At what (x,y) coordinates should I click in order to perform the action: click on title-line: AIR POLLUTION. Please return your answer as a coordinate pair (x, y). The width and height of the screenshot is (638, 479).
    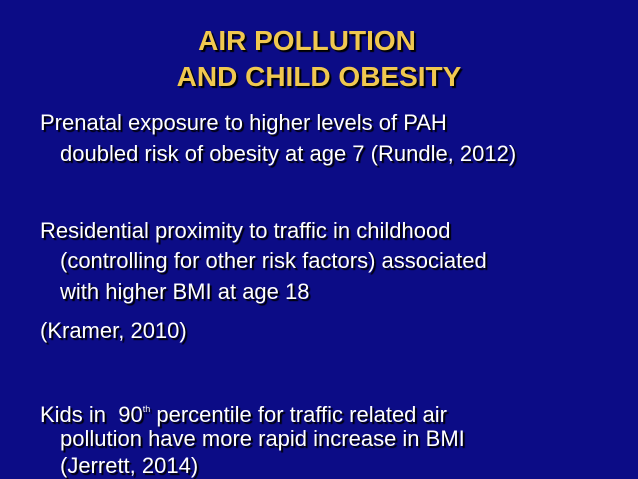
    Looking at the image, I should click on (307, 40).